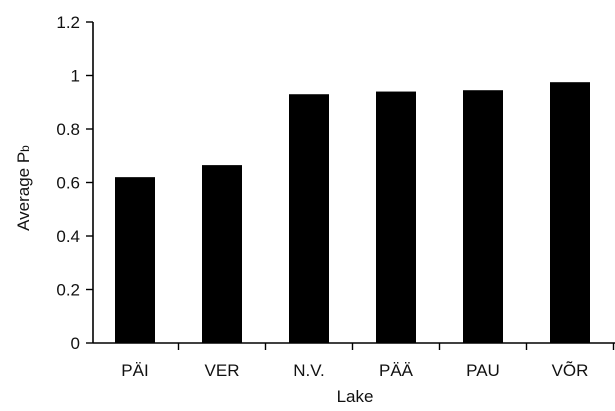 Image resolution: width=615 pixels, height=411 pixels. Describe the element at coordinates (355, 396) in the screenshot. I see `x-axis-title: Lake` at that location.